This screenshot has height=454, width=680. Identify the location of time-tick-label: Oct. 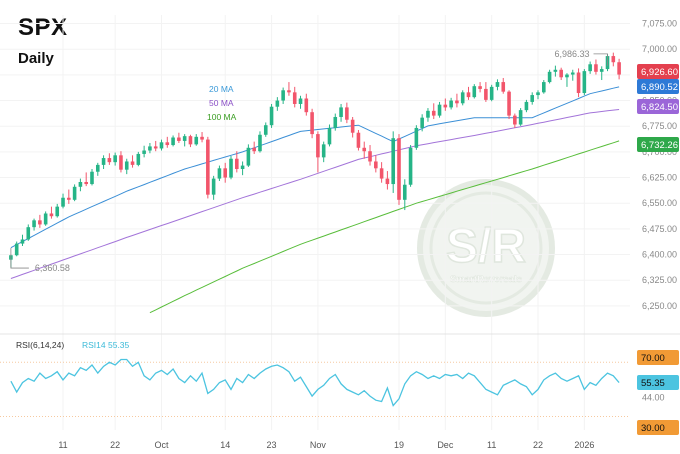
(161, 445).